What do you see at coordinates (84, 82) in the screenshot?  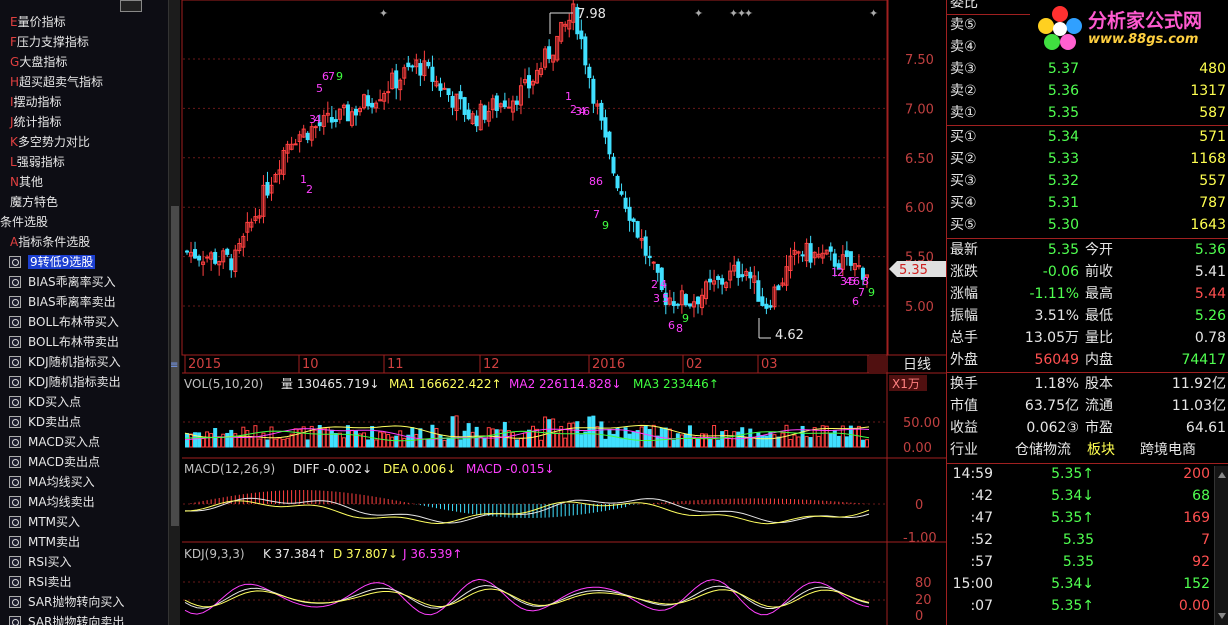 I see `sidebar-item: H超买超卖气指标` at bounding box center [84, 82].